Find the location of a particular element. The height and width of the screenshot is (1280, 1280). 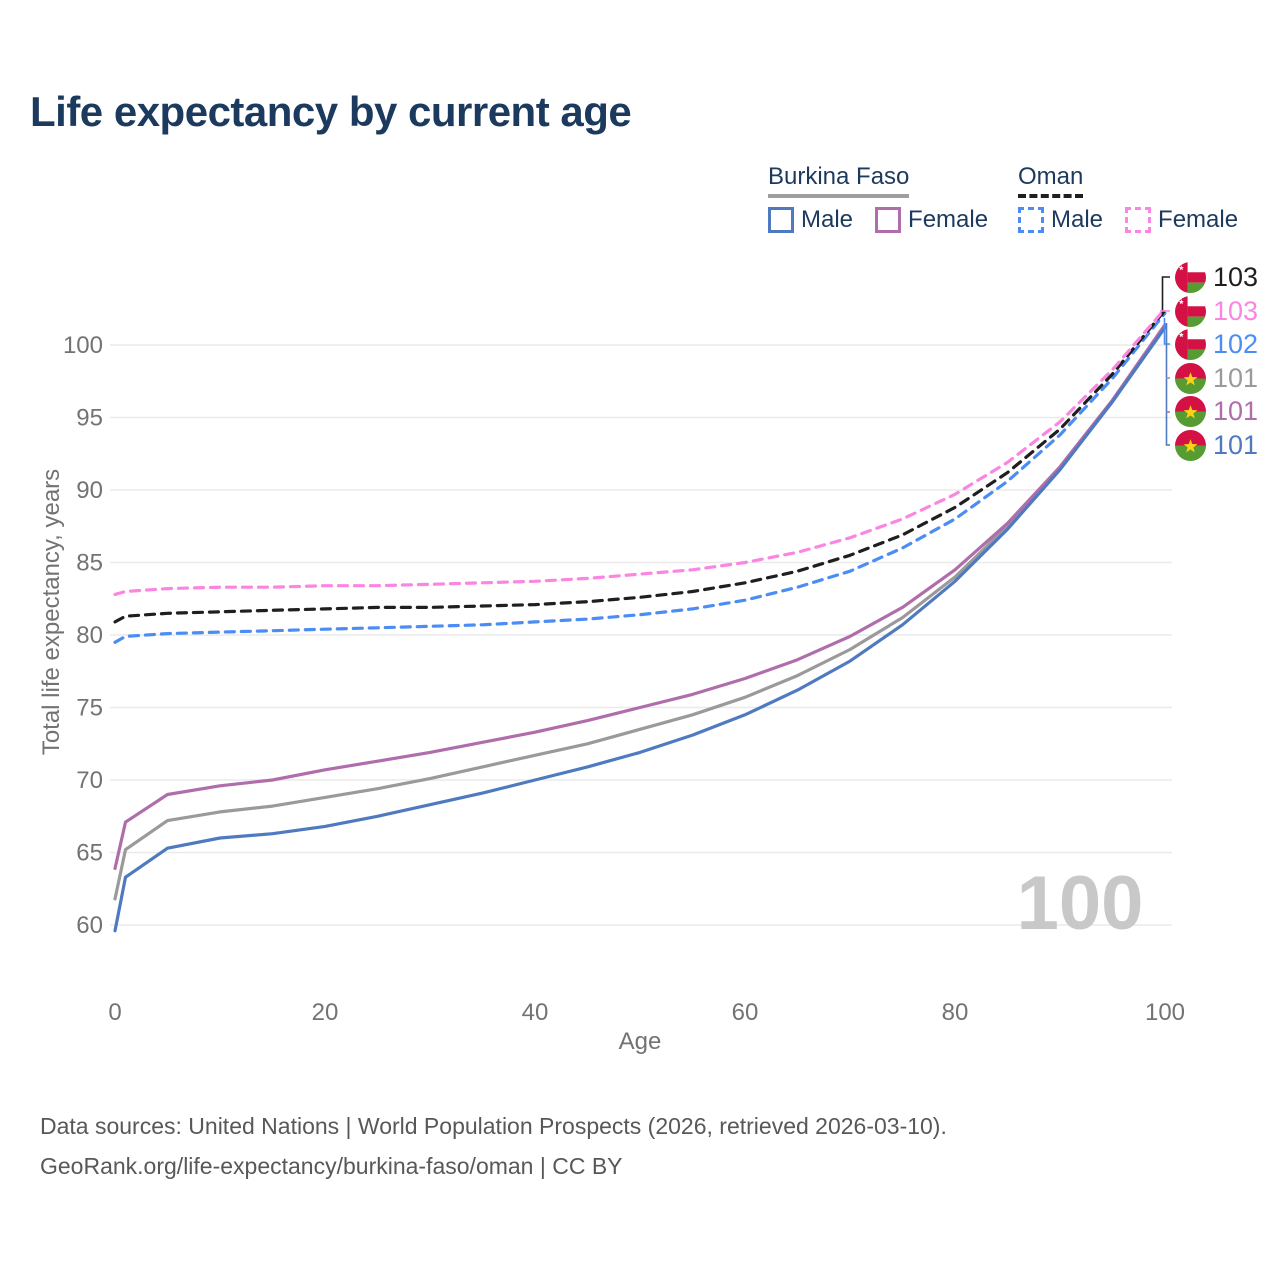

x-tick-label: 100 is located at coordinates (1165, 1012).